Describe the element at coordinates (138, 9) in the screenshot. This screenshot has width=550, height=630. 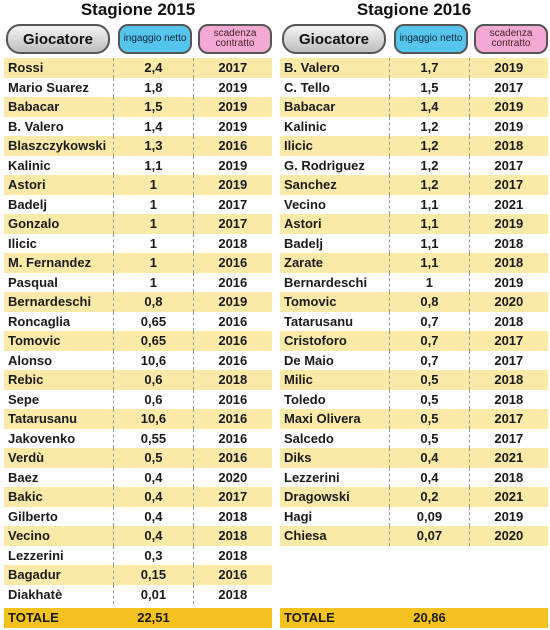
I see `table-title: Stagione 2015` at that location.